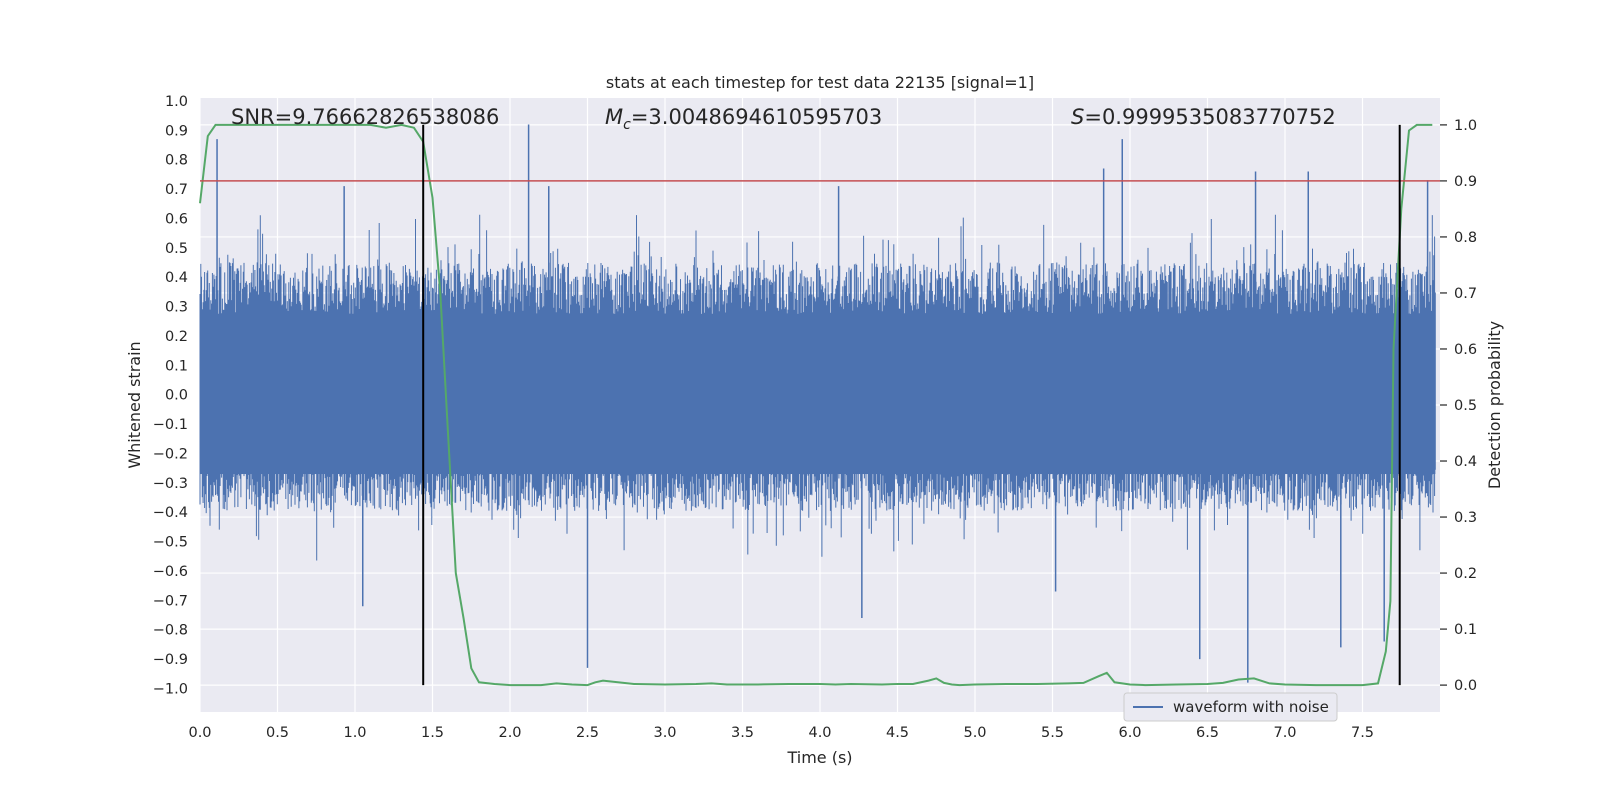 The width and height of the screenshot is (1600, 800). I want to click on left-tick-label: −0.7, so click(170, 601).